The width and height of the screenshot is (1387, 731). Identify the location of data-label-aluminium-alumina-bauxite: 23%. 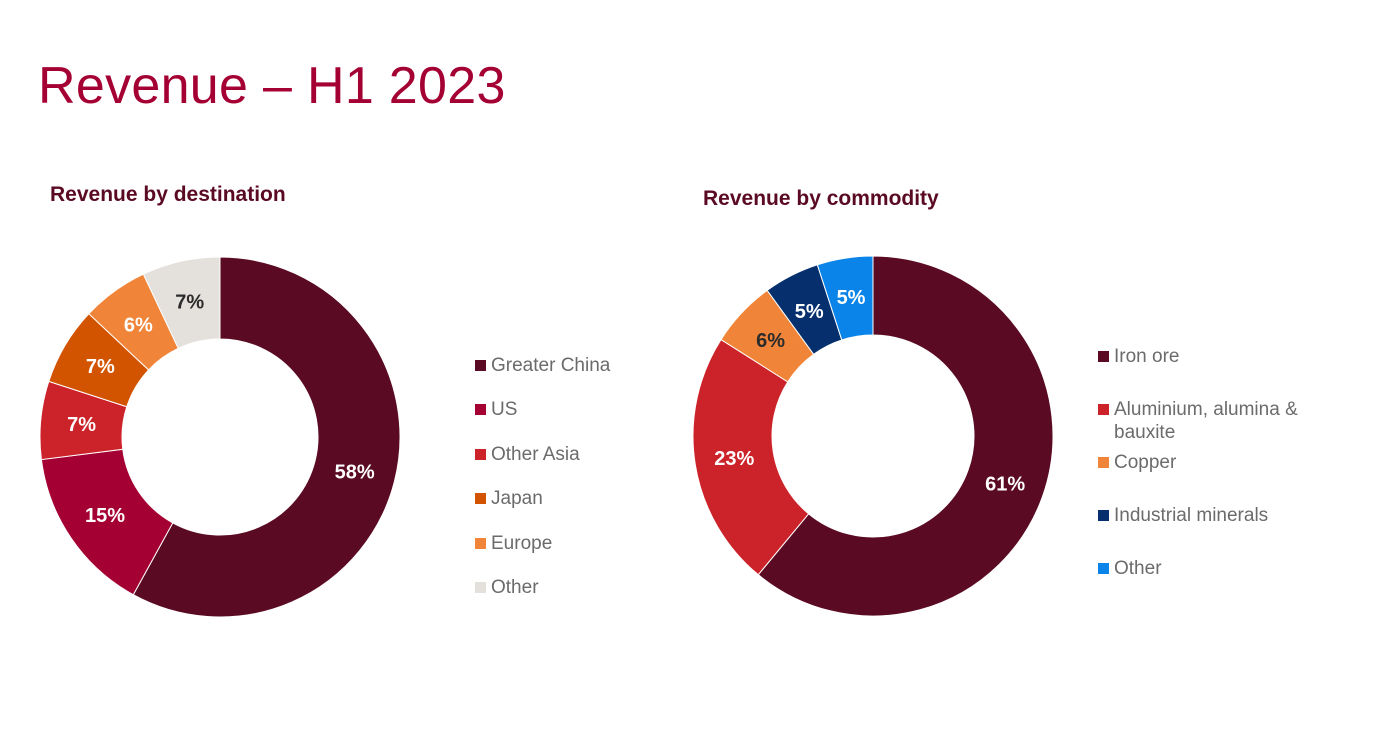
(734, 459).